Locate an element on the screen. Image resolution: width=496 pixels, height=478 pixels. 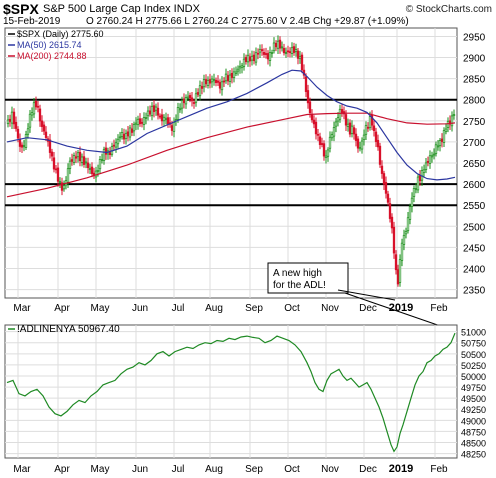
price-x-label: Oct is located at coordinates (292, 308).